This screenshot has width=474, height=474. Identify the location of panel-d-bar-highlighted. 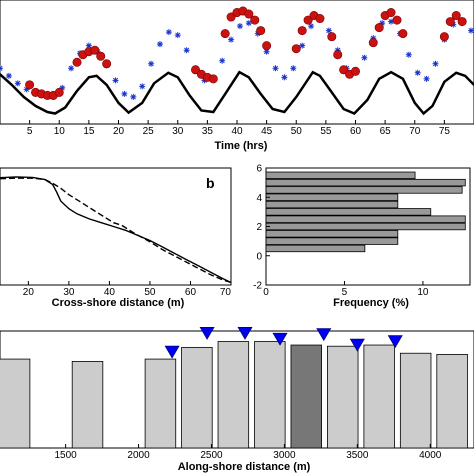
(306, 396).